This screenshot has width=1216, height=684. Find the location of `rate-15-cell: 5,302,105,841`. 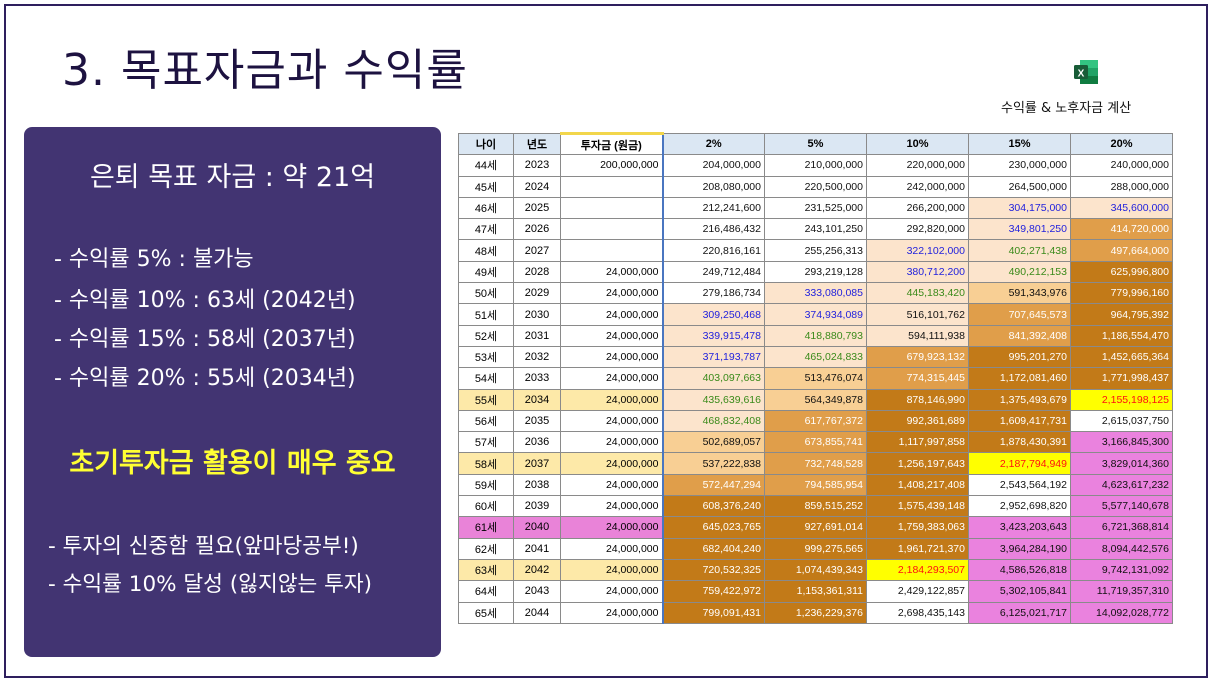

rate-15-cell: 5,302,105,841 is located at coordinates (1019, 591).